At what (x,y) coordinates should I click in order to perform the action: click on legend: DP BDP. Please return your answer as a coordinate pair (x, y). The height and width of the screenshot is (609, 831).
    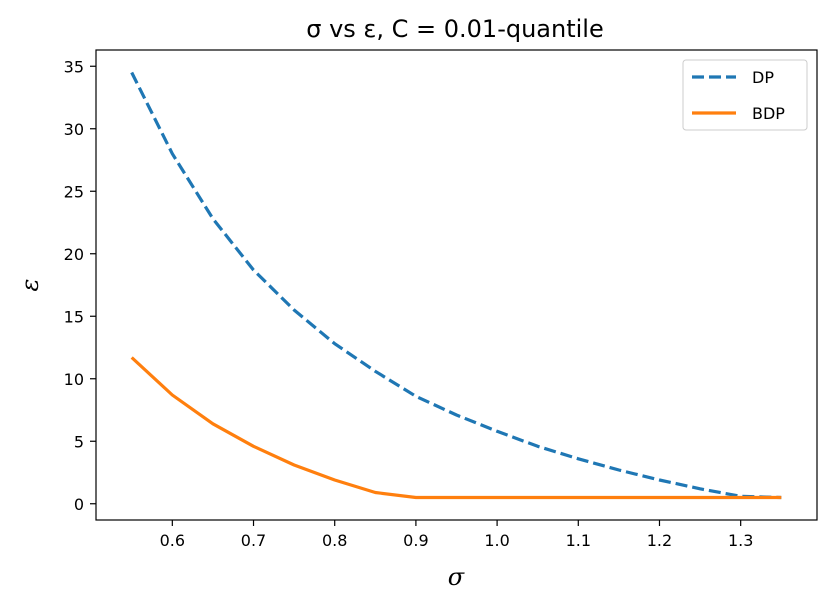
    Looking at the image, I should click on (745, 95).